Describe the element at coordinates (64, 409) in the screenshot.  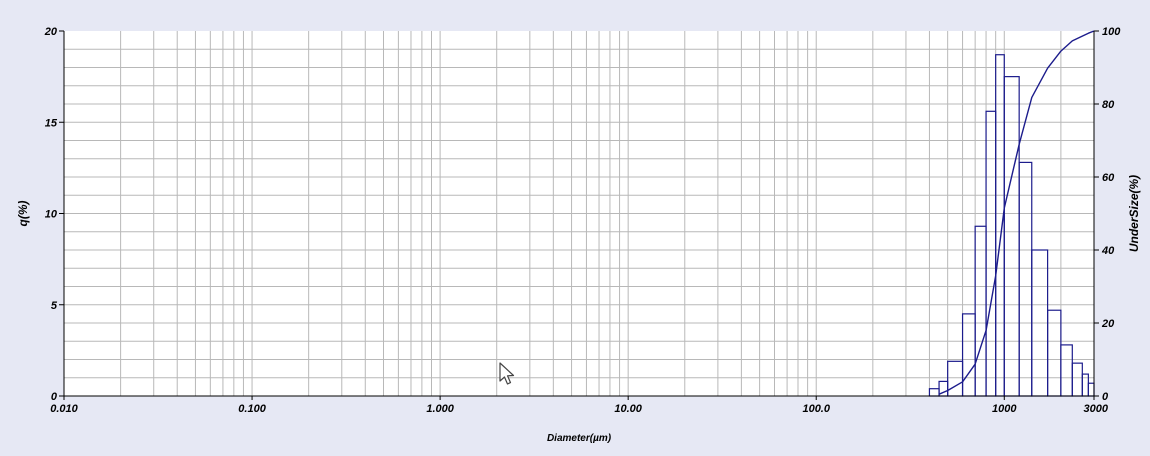
I see `x-tick-label: 0.010` at that location.